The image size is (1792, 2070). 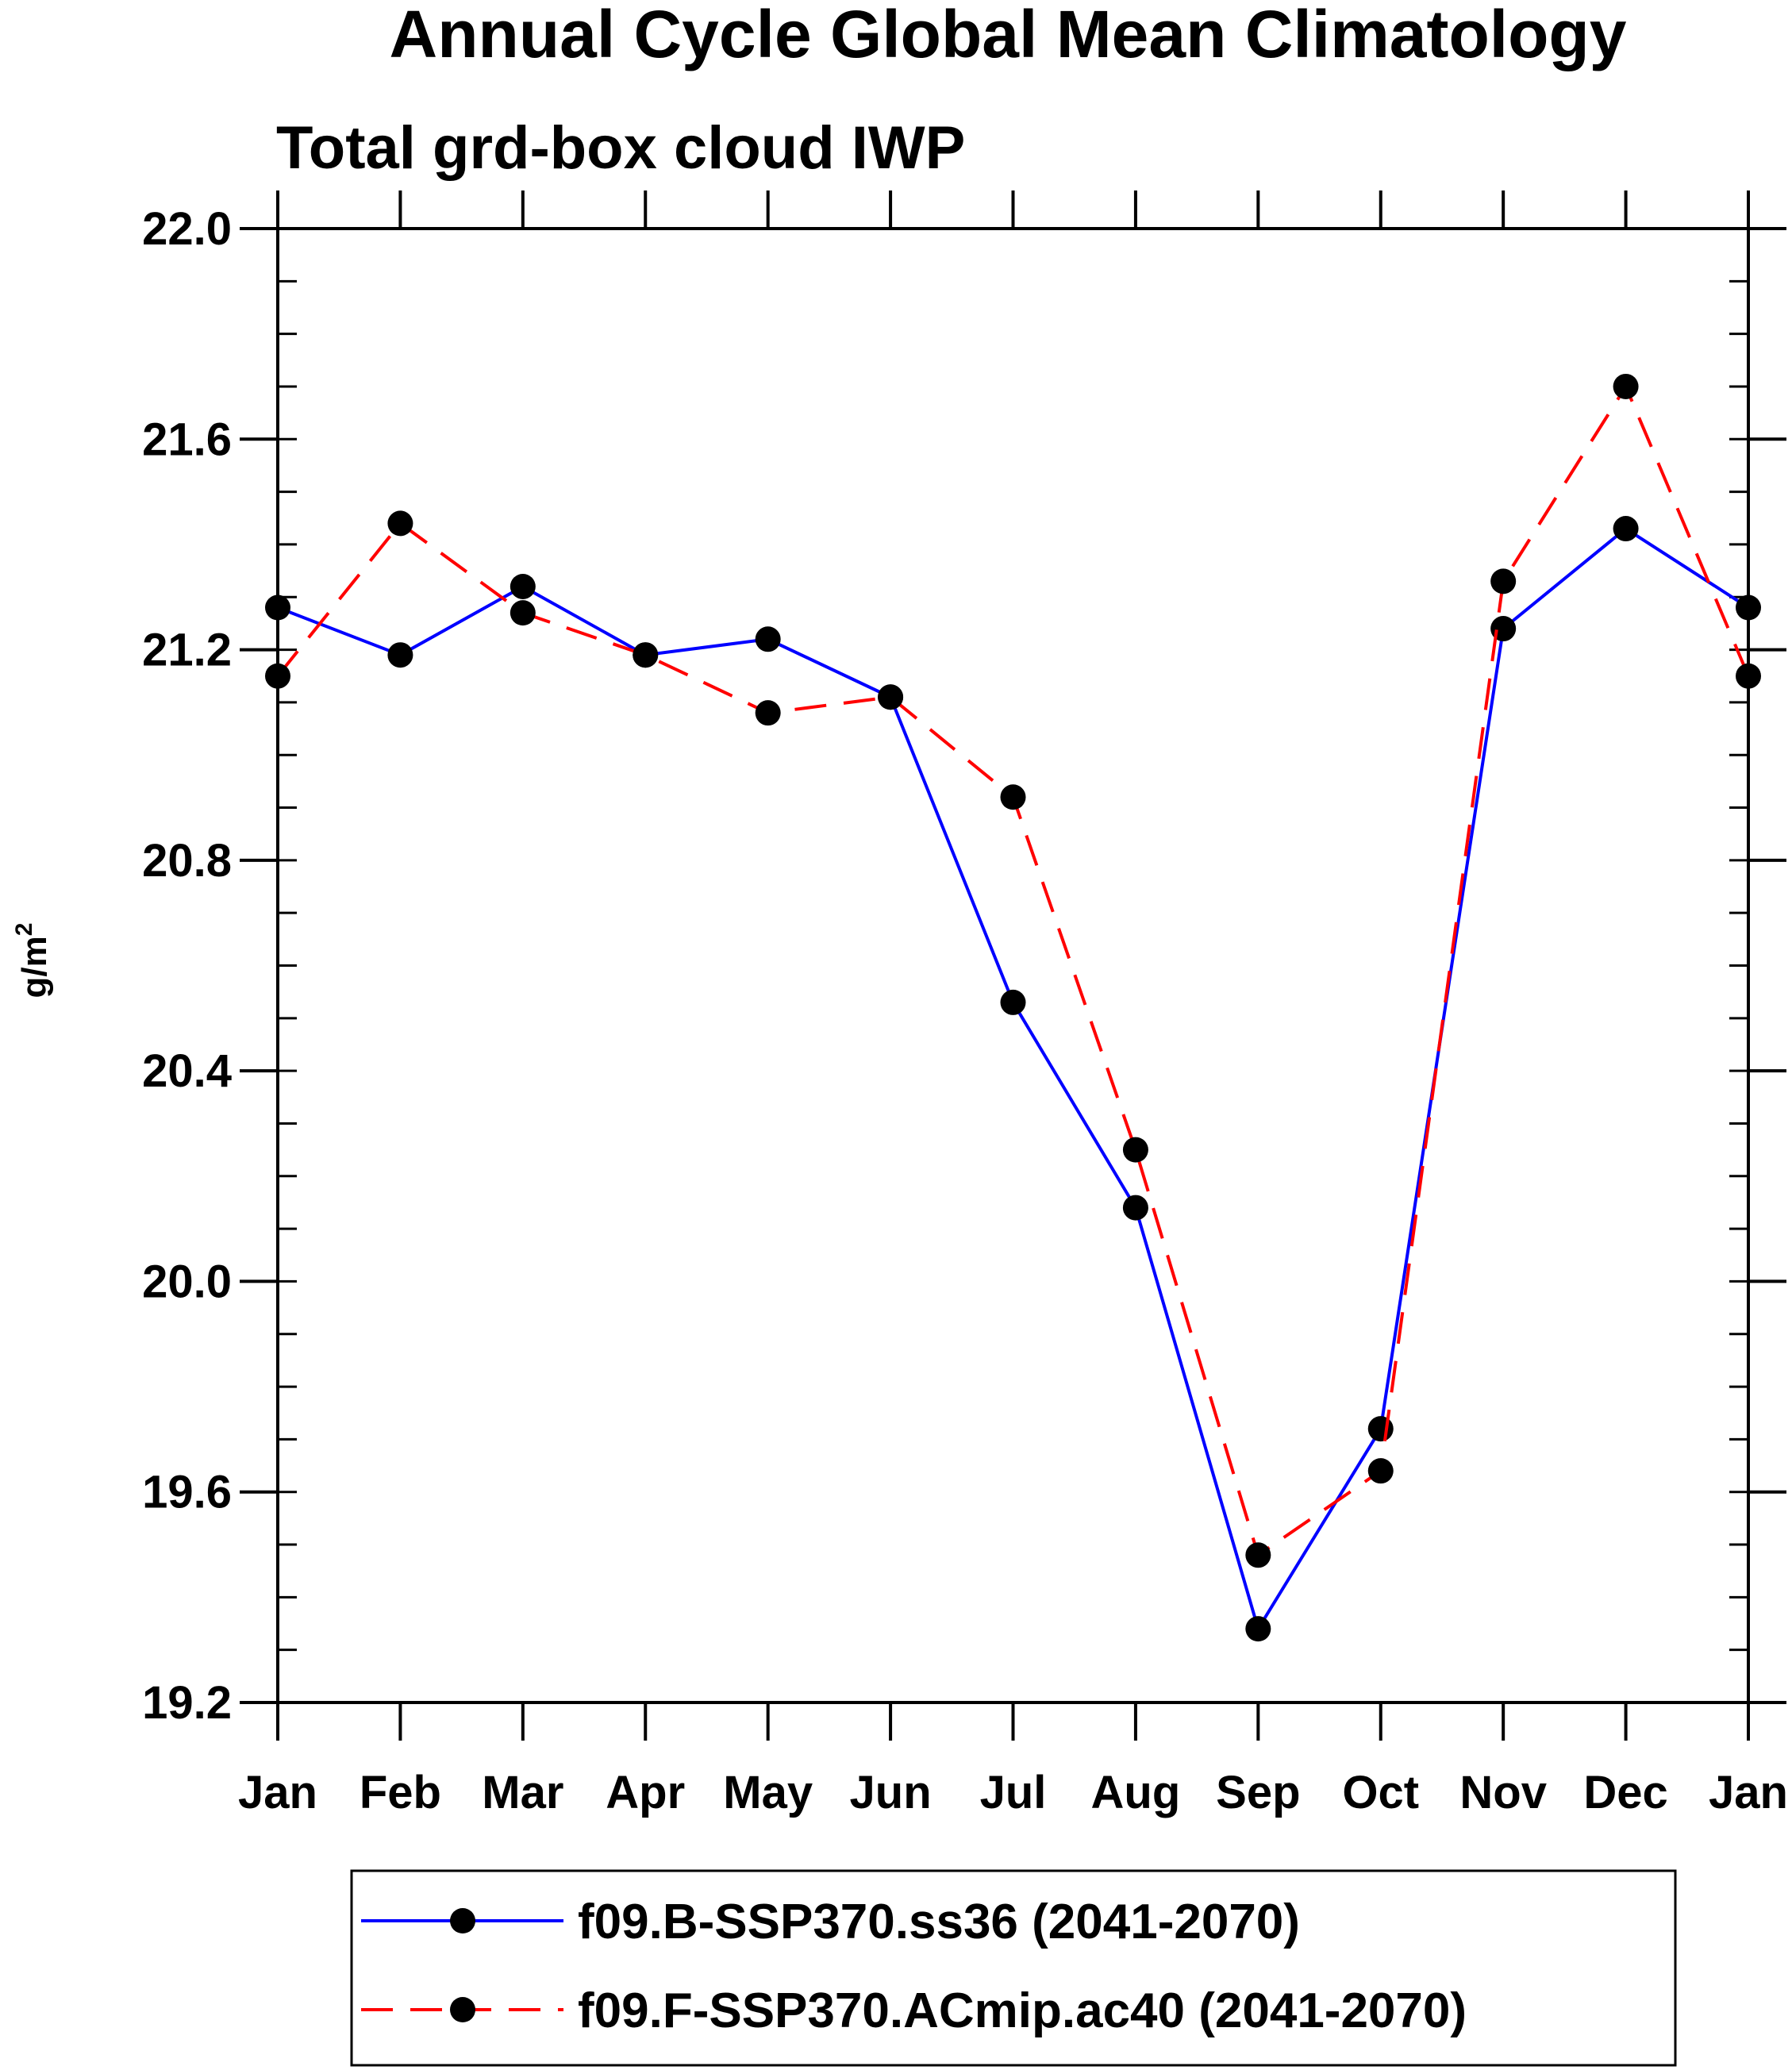 I want to click on chart-subtitle: Total grd-box cloud IWP, so click(x=620, y=148).